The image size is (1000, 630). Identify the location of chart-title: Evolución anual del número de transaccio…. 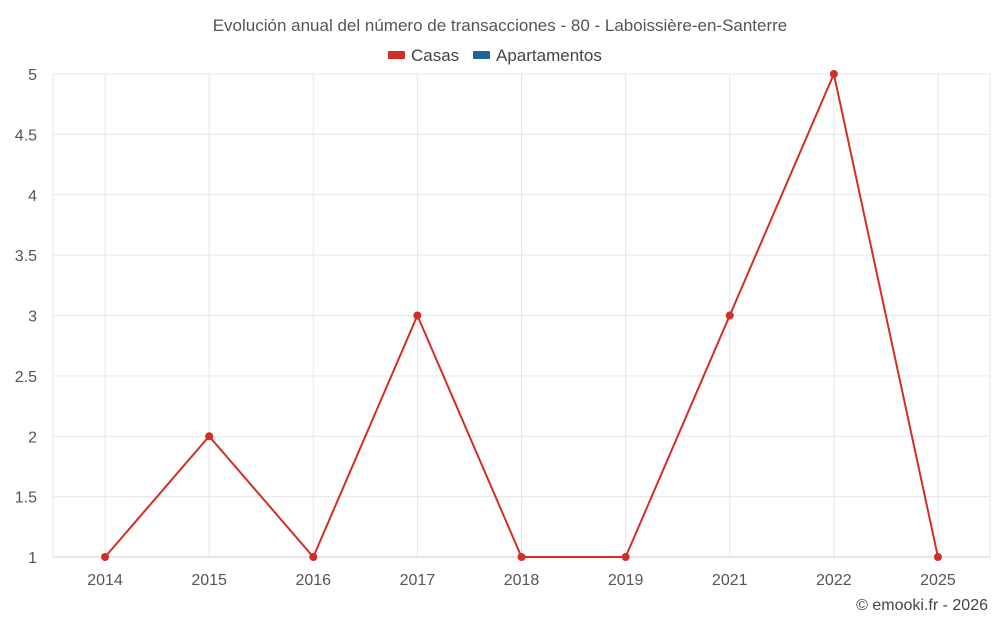
(500, 25).